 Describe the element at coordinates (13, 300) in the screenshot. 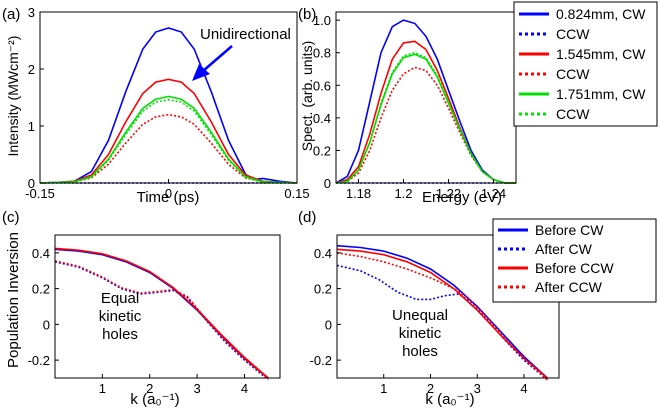

I see `axis-label-y-c: Population Inversion` at that location.